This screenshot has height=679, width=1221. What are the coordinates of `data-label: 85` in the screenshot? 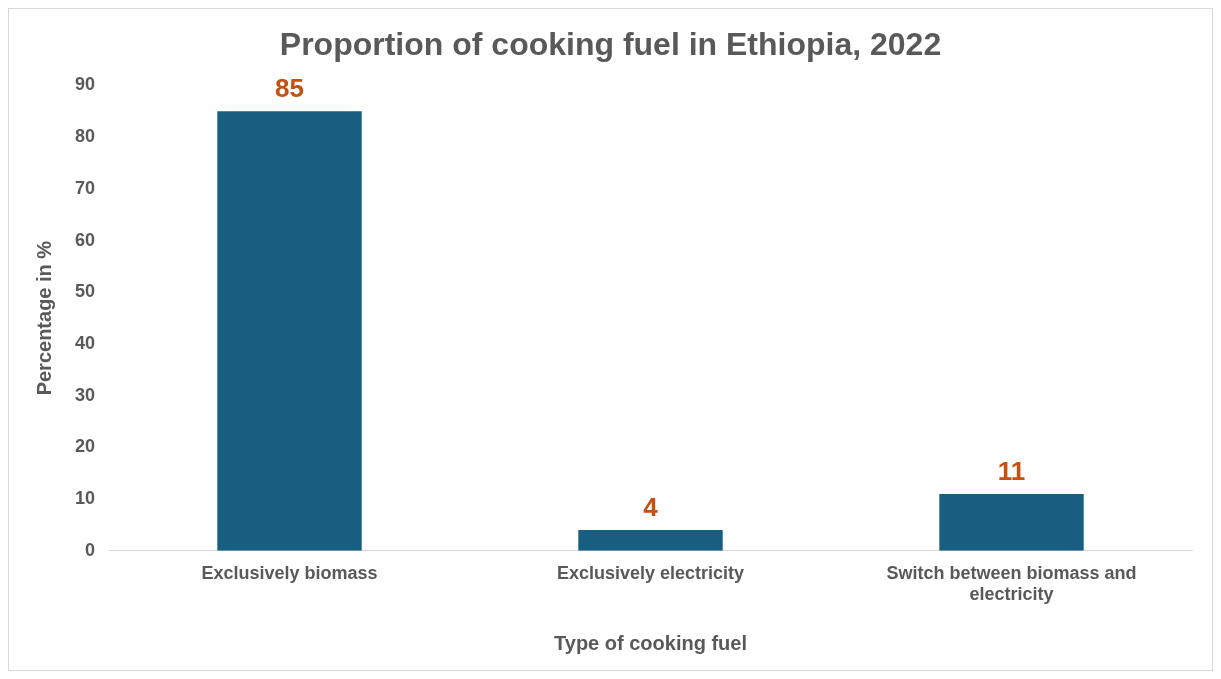 It's located at (289, 88).